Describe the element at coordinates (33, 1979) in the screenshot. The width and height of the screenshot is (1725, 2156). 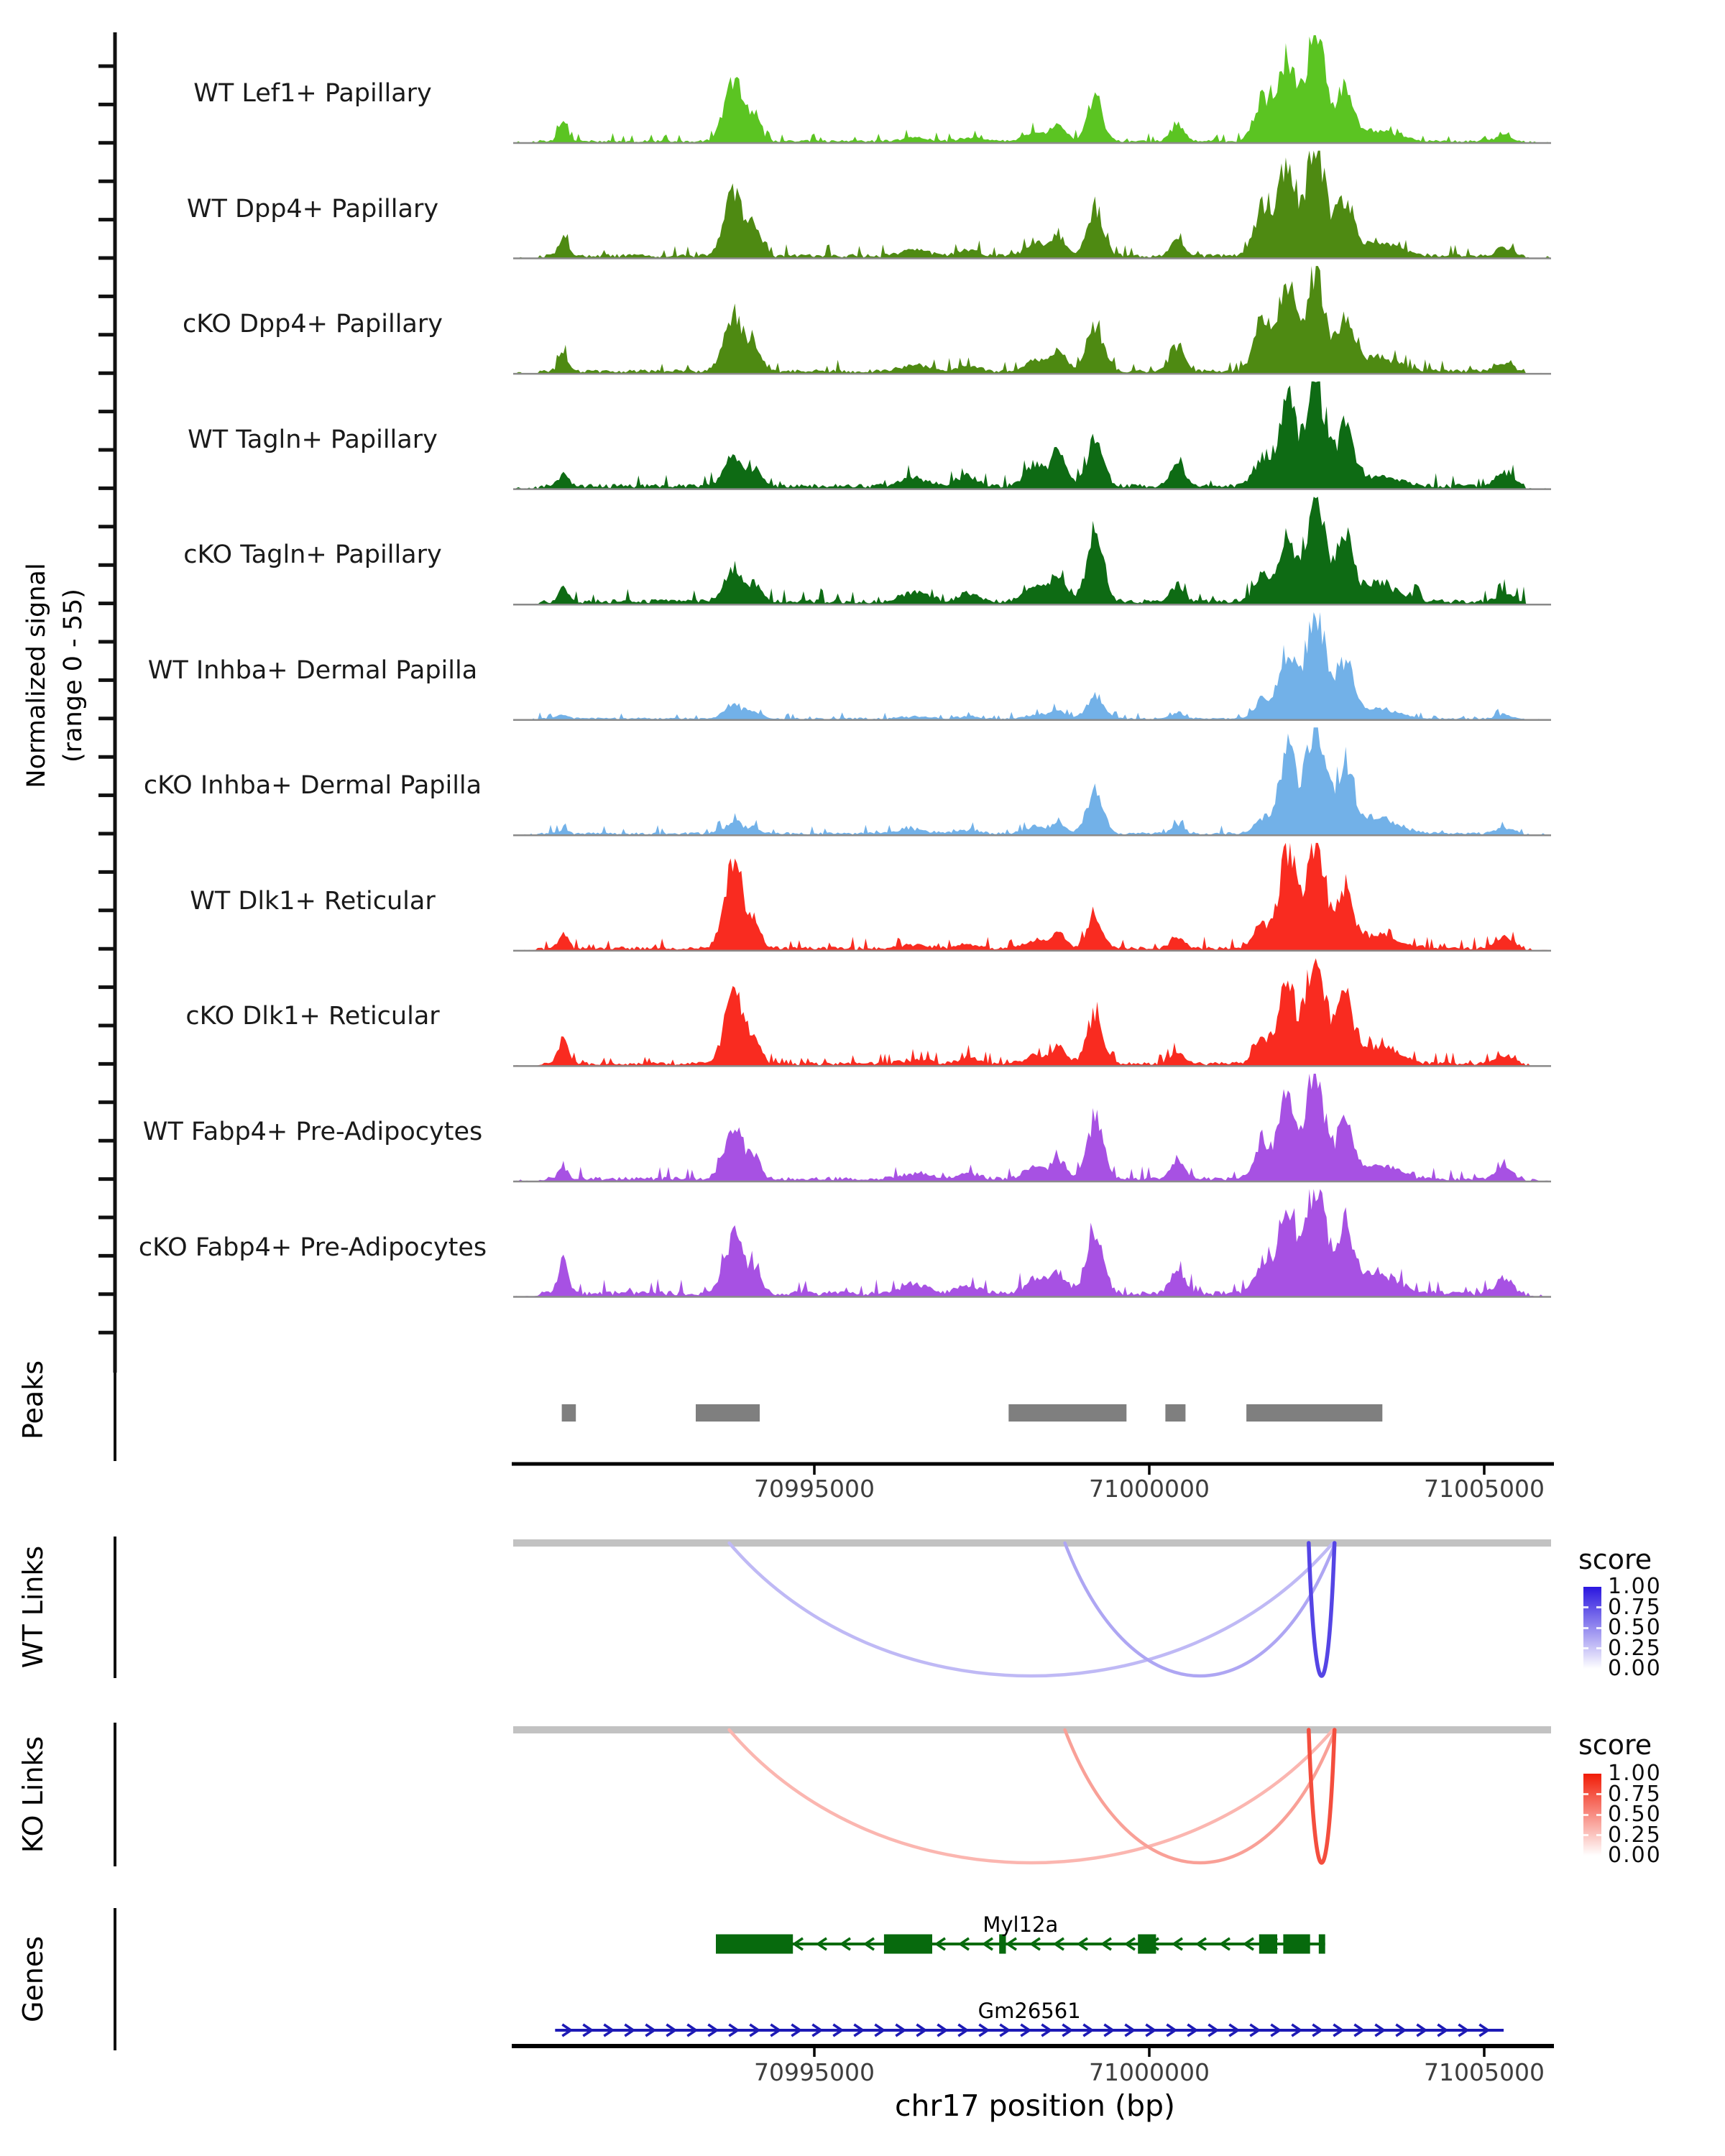
I see `section-label-genes: Genes` at that location.